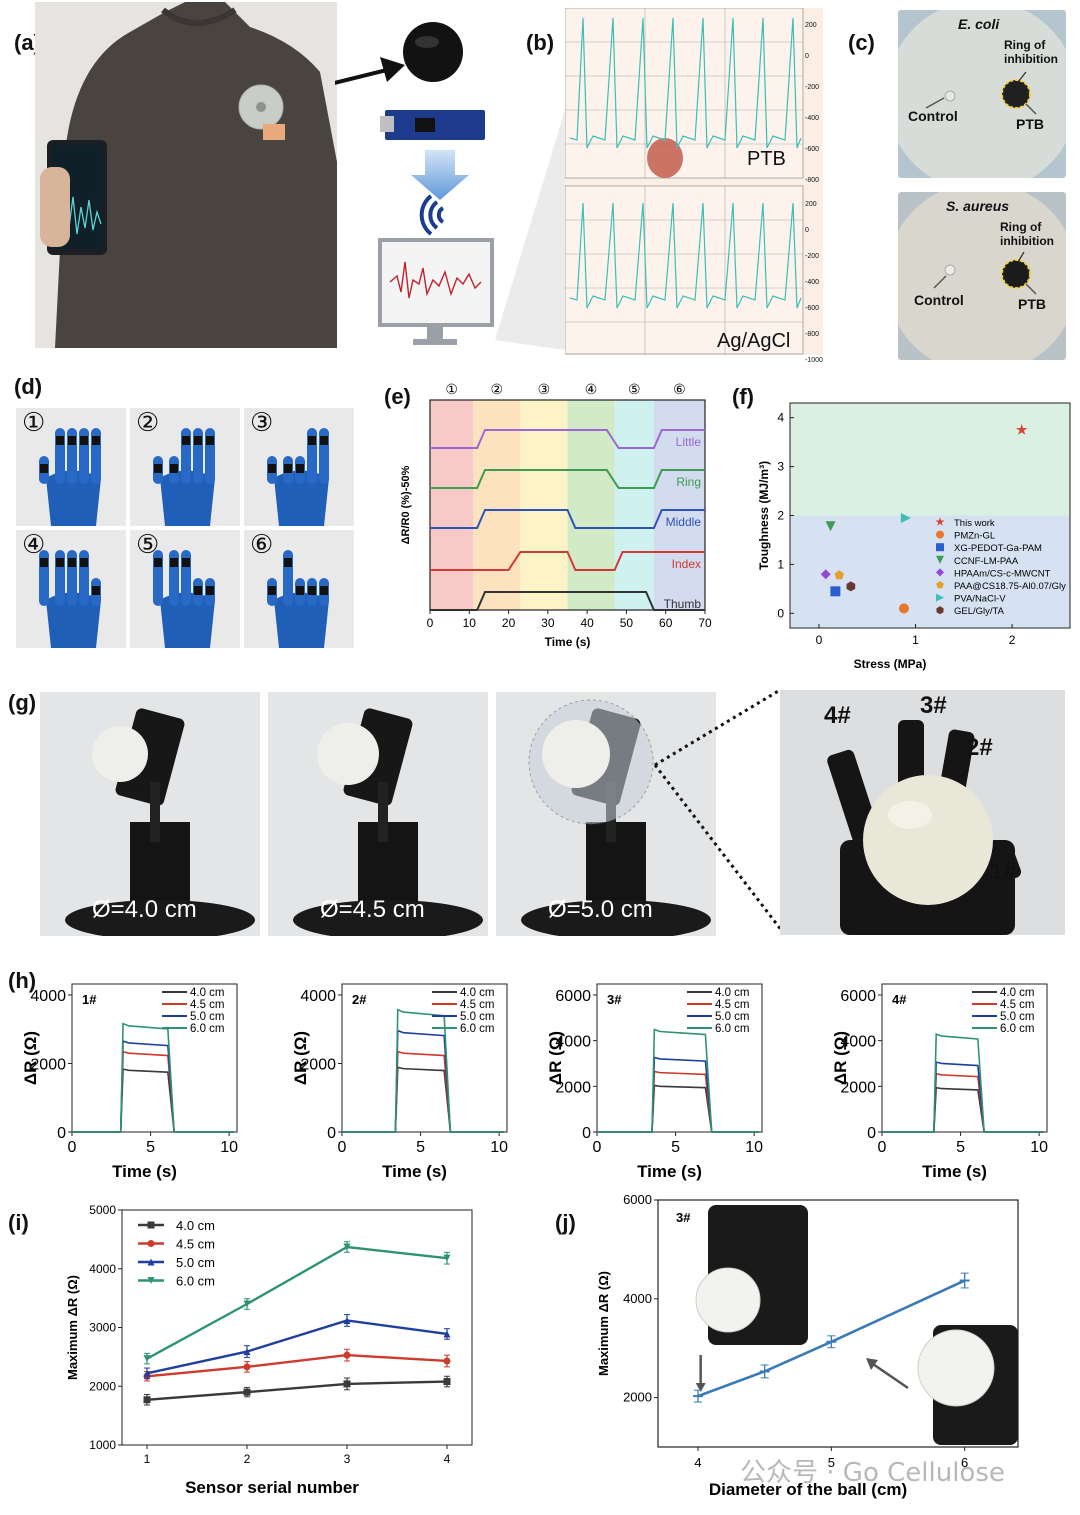 The image size is (1080, 1515). I want to click on ecg-traces, so click(684, 181).